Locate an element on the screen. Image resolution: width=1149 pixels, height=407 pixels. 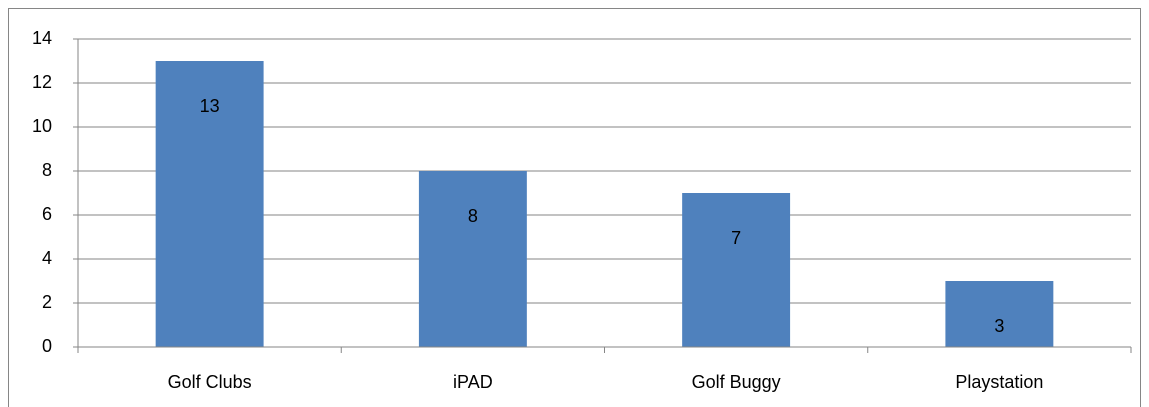
y-tick-label: 14 is located at coordinates (42, 38).